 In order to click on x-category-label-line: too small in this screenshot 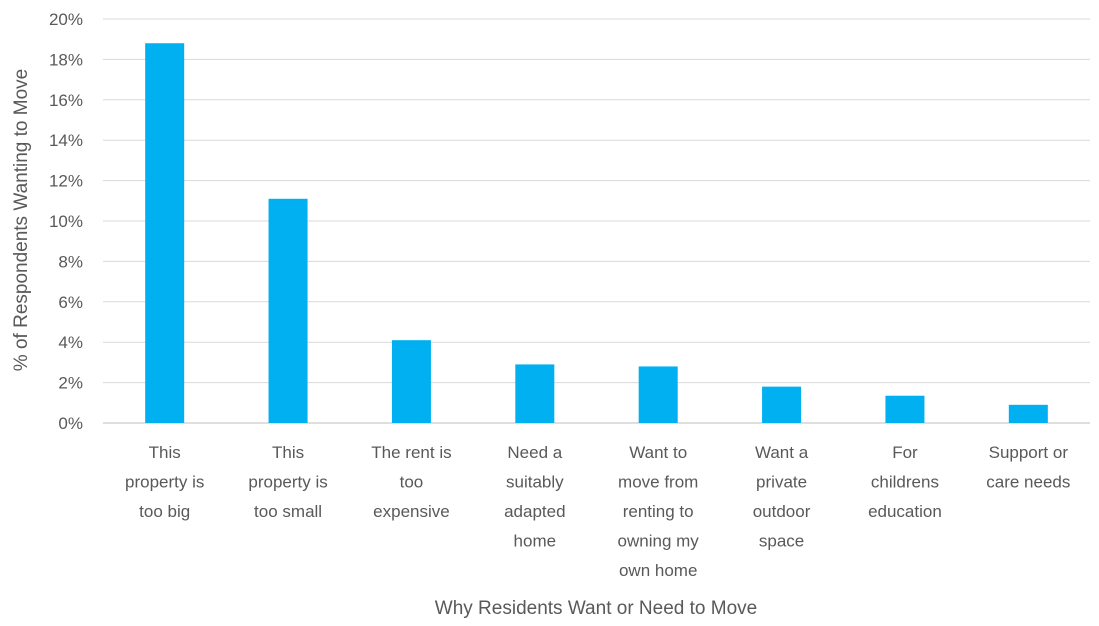, I will do `click(288, 511)`.